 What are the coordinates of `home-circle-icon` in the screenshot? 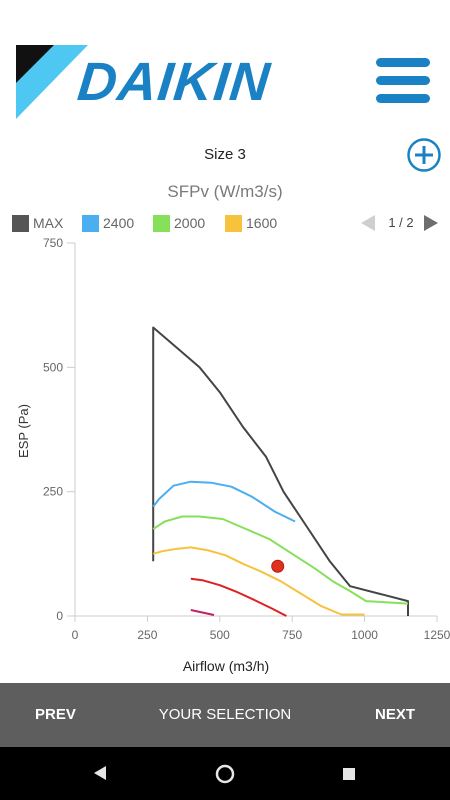 It's located at (225, 774).